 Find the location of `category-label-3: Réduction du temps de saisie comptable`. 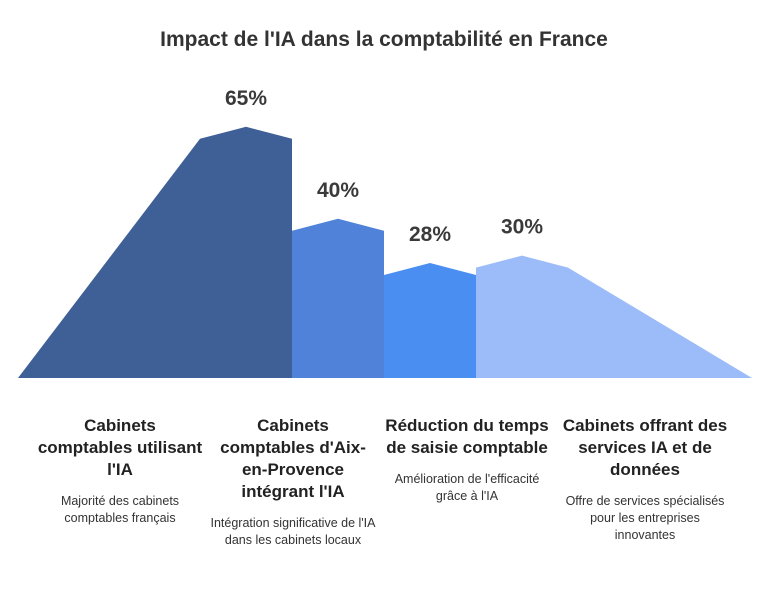

category-label-3: Réduction du temps de saisie comptable is located at coordinates (467, 436).